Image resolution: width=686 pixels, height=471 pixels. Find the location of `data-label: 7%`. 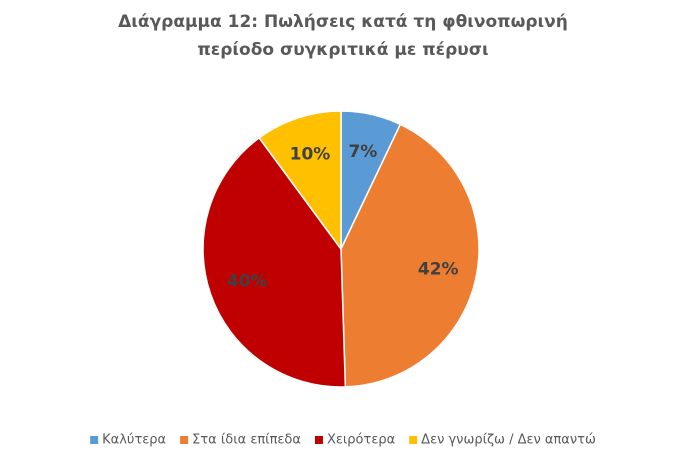

data-label: 7% is located at coordinates (362, 152).